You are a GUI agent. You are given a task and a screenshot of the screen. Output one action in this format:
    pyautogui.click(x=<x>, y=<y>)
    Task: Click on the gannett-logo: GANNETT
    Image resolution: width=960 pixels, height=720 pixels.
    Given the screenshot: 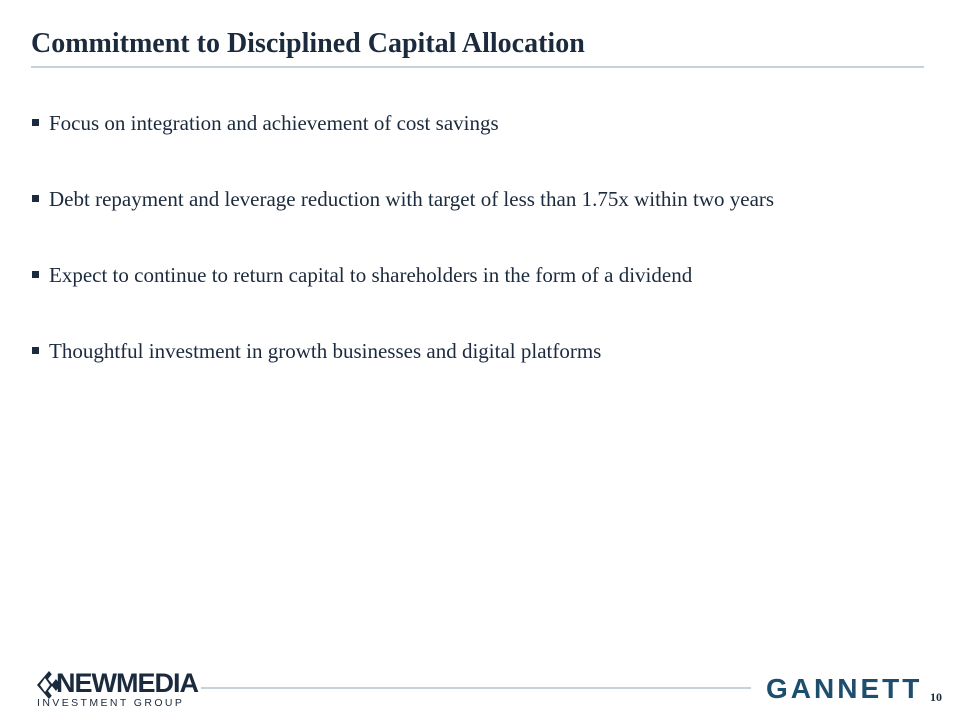 What is the action you would take?
    pyautogui.click(x=844, y=688)
    